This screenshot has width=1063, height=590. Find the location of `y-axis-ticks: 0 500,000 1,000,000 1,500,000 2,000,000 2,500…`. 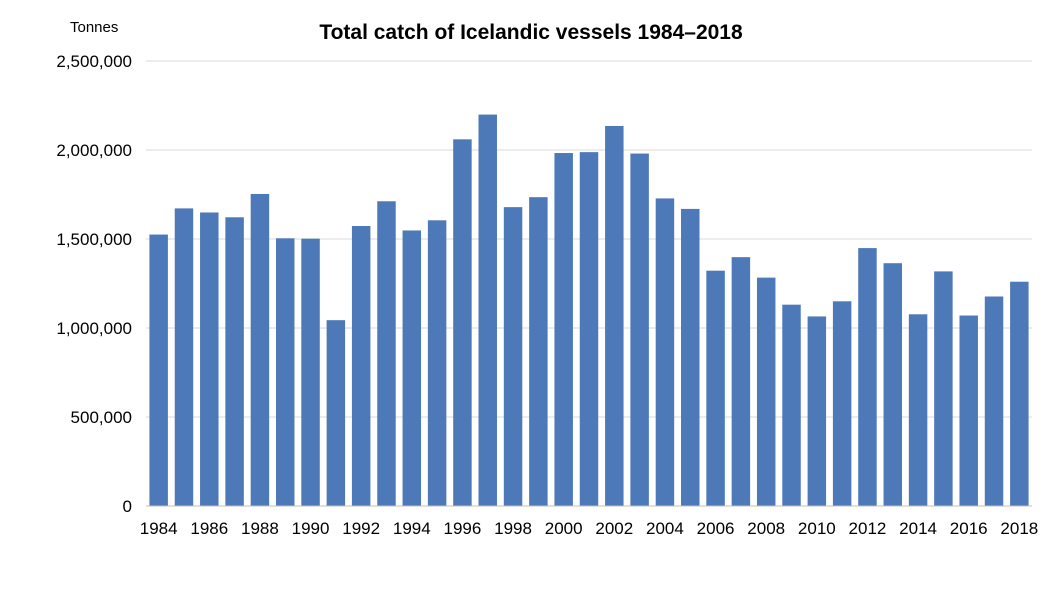

y-axis-ticks: 0 500,000 1,000,000 1,500,000 2,000,000 2,500… is located at coordinates (94, 284).